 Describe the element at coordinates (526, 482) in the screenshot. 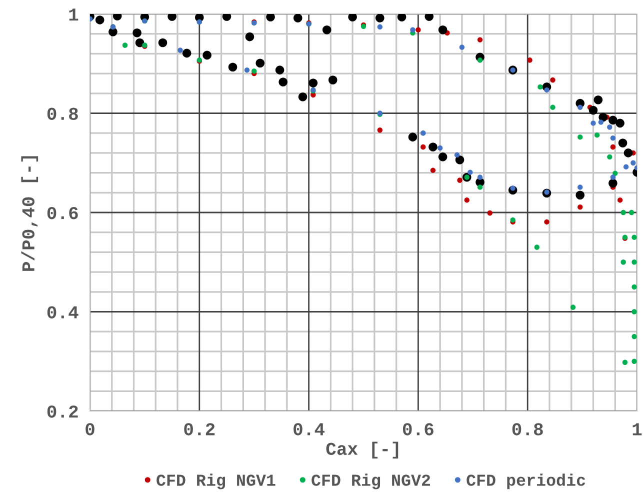

I see `legend-label: CFD periodic` at that location.